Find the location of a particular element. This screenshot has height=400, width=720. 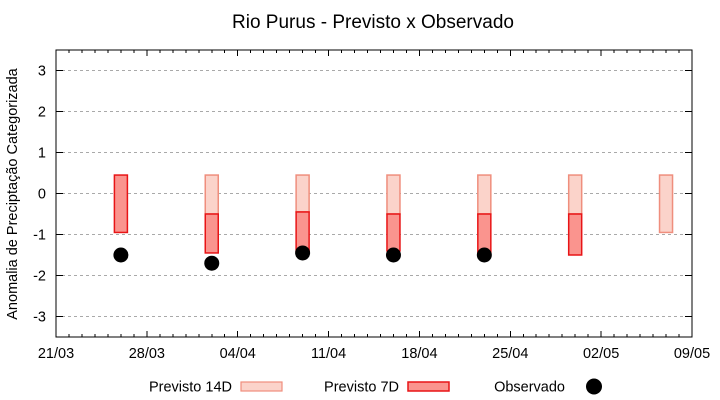

legend-label: Previsto 7D is located at coordinates (361, 388).